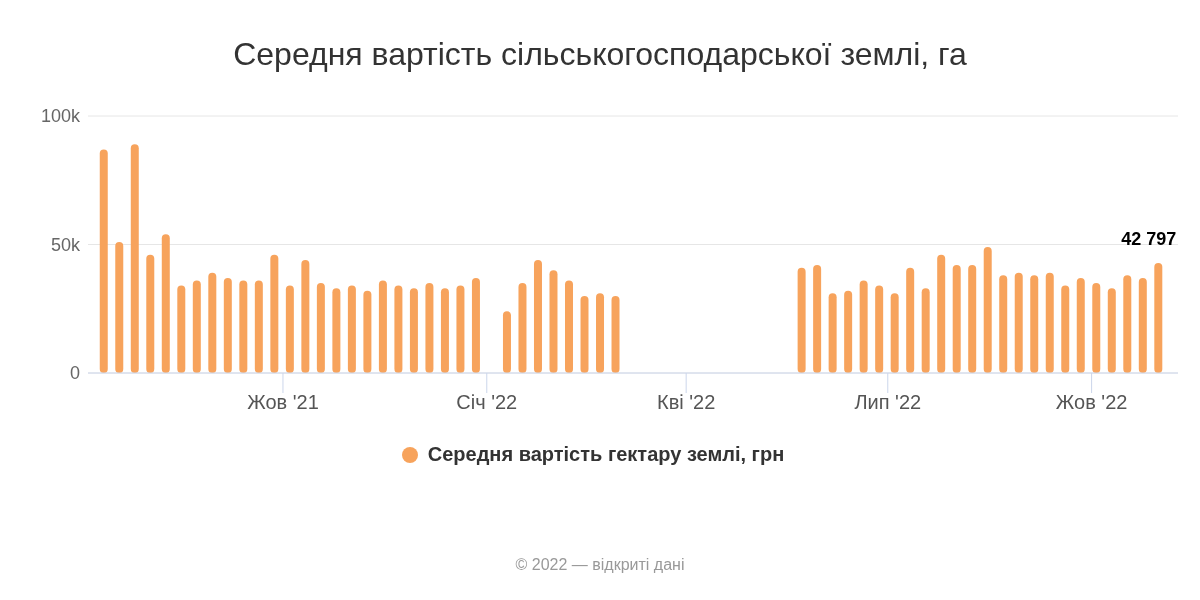 The height and width of the screenshot is (600, 1200). I want to click on y-tick-label: 50k, so click(65, 244).